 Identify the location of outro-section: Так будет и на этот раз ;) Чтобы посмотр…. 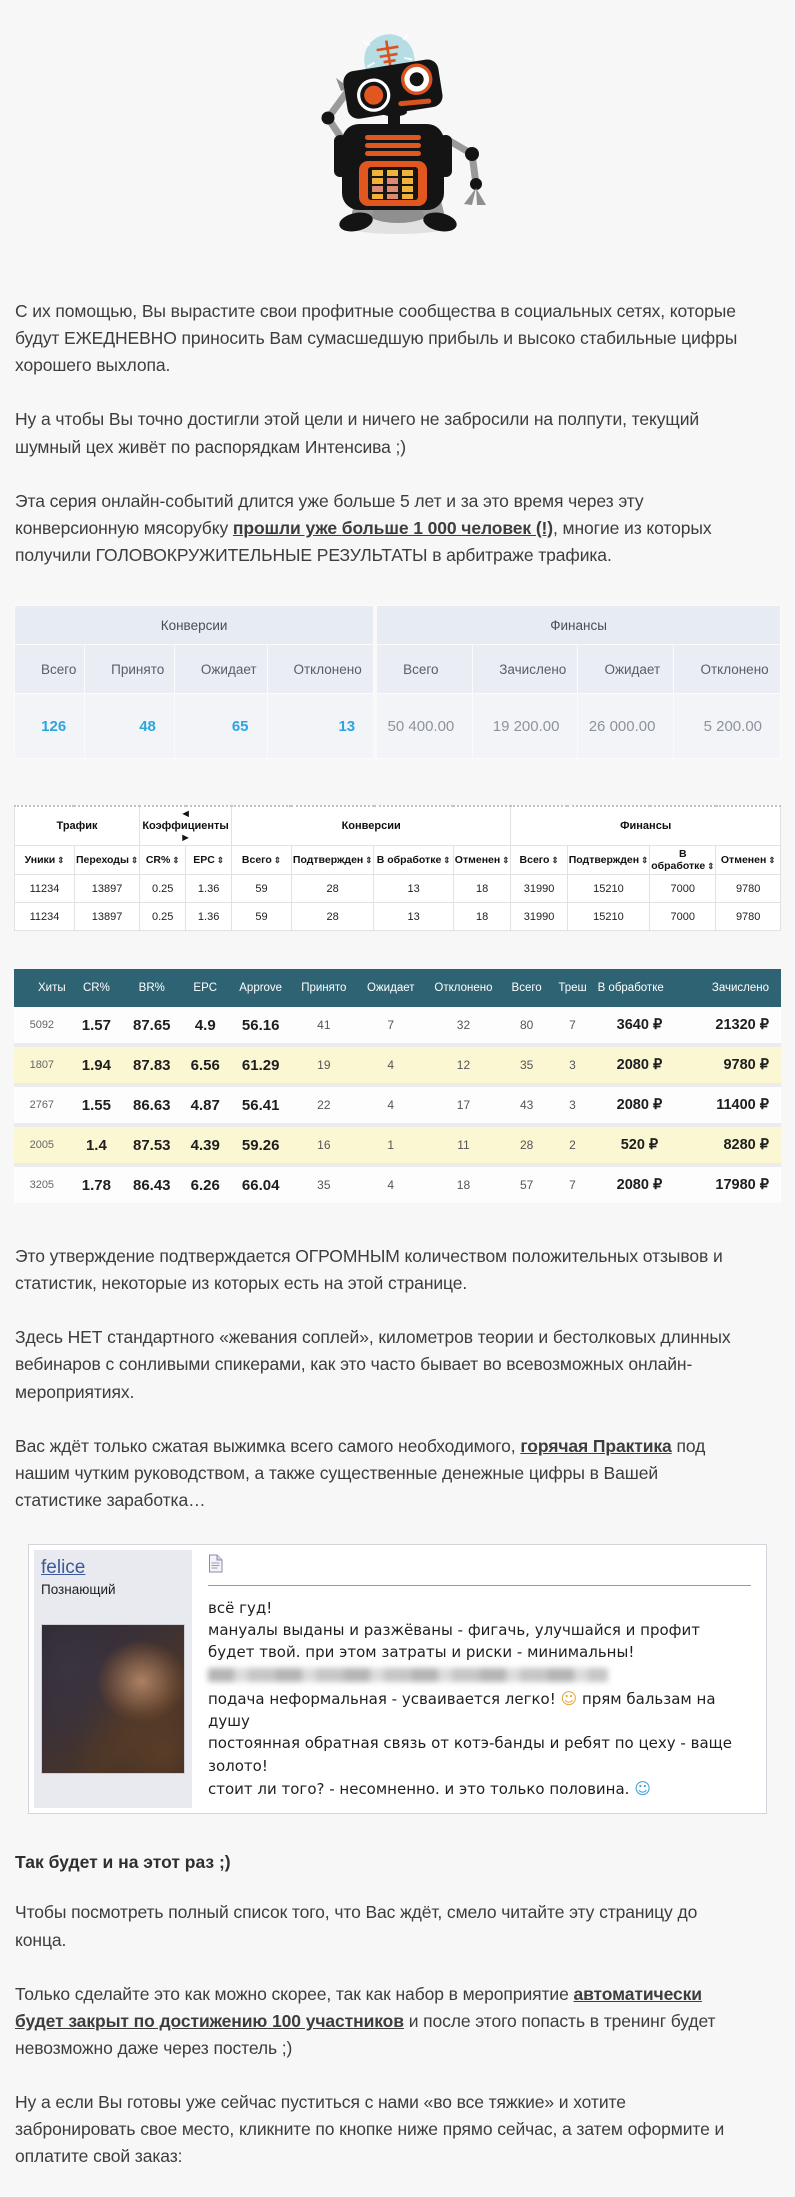
(379, 2011).